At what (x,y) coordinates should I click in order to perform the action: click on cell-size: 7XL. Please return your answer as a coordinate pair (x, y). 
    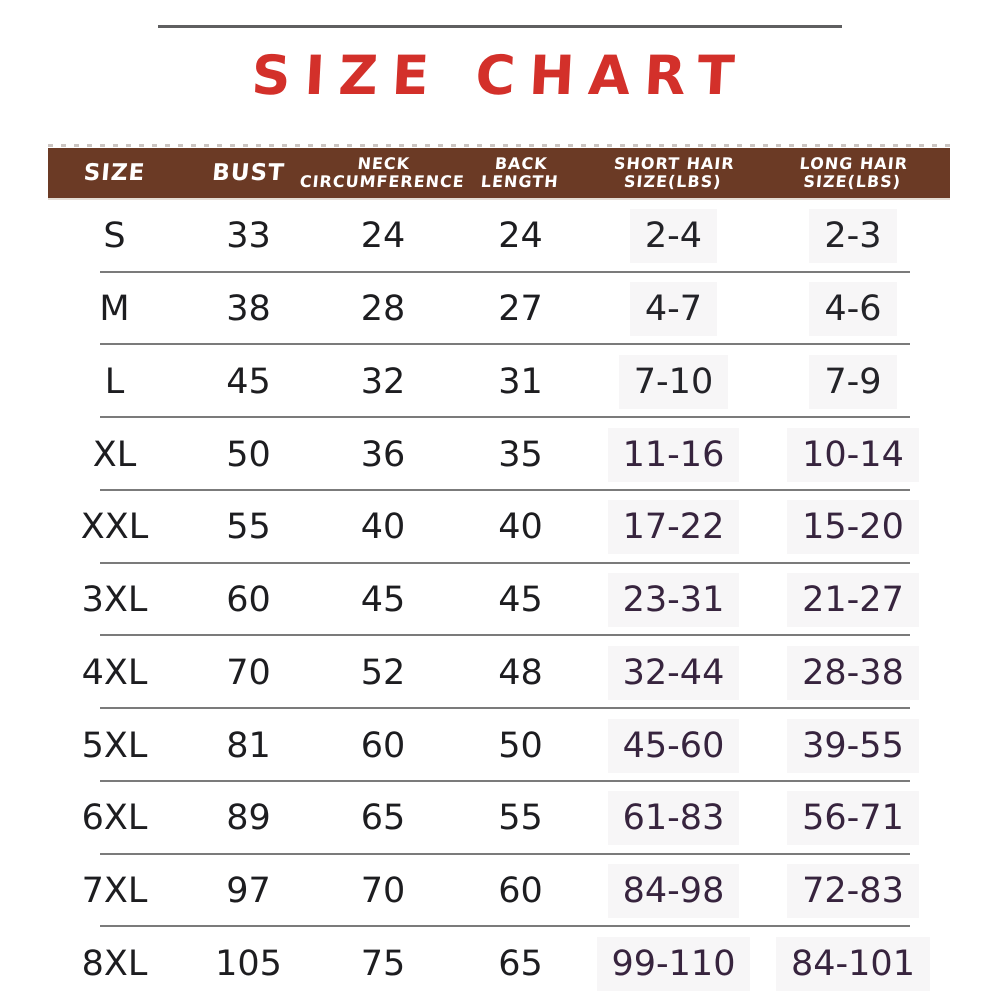
    Looking at the image, I should click on (114, 890).